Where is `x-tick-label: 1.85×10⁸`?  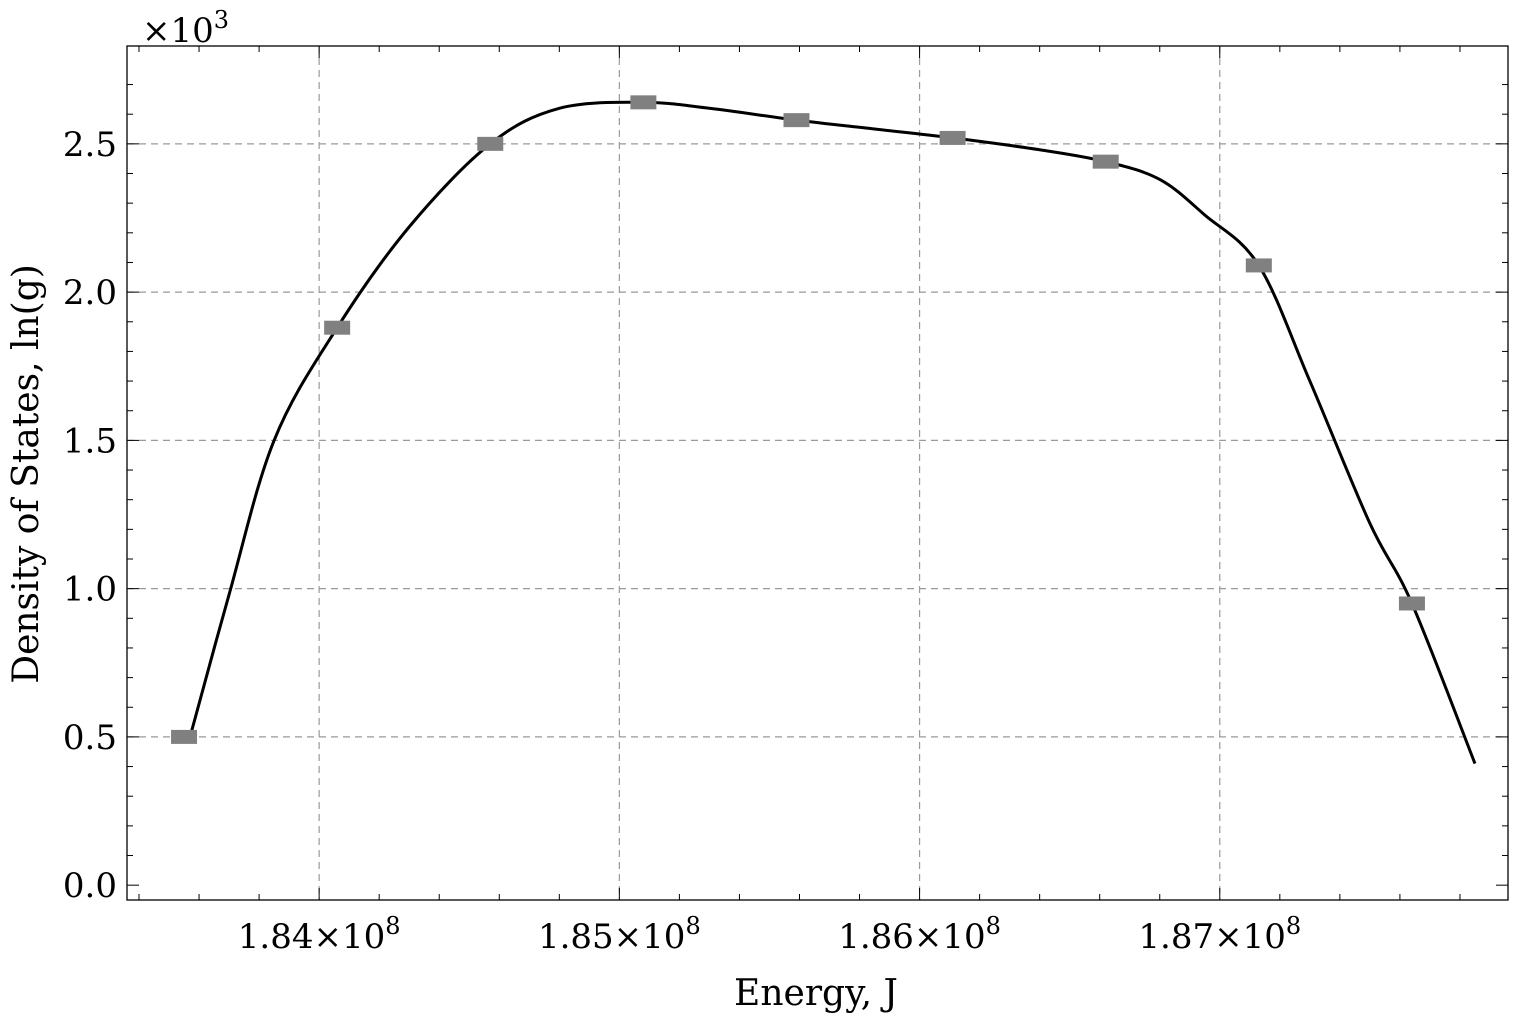 x-tick-label: 1.85×10⁸ is located at coordinates (619, 934).